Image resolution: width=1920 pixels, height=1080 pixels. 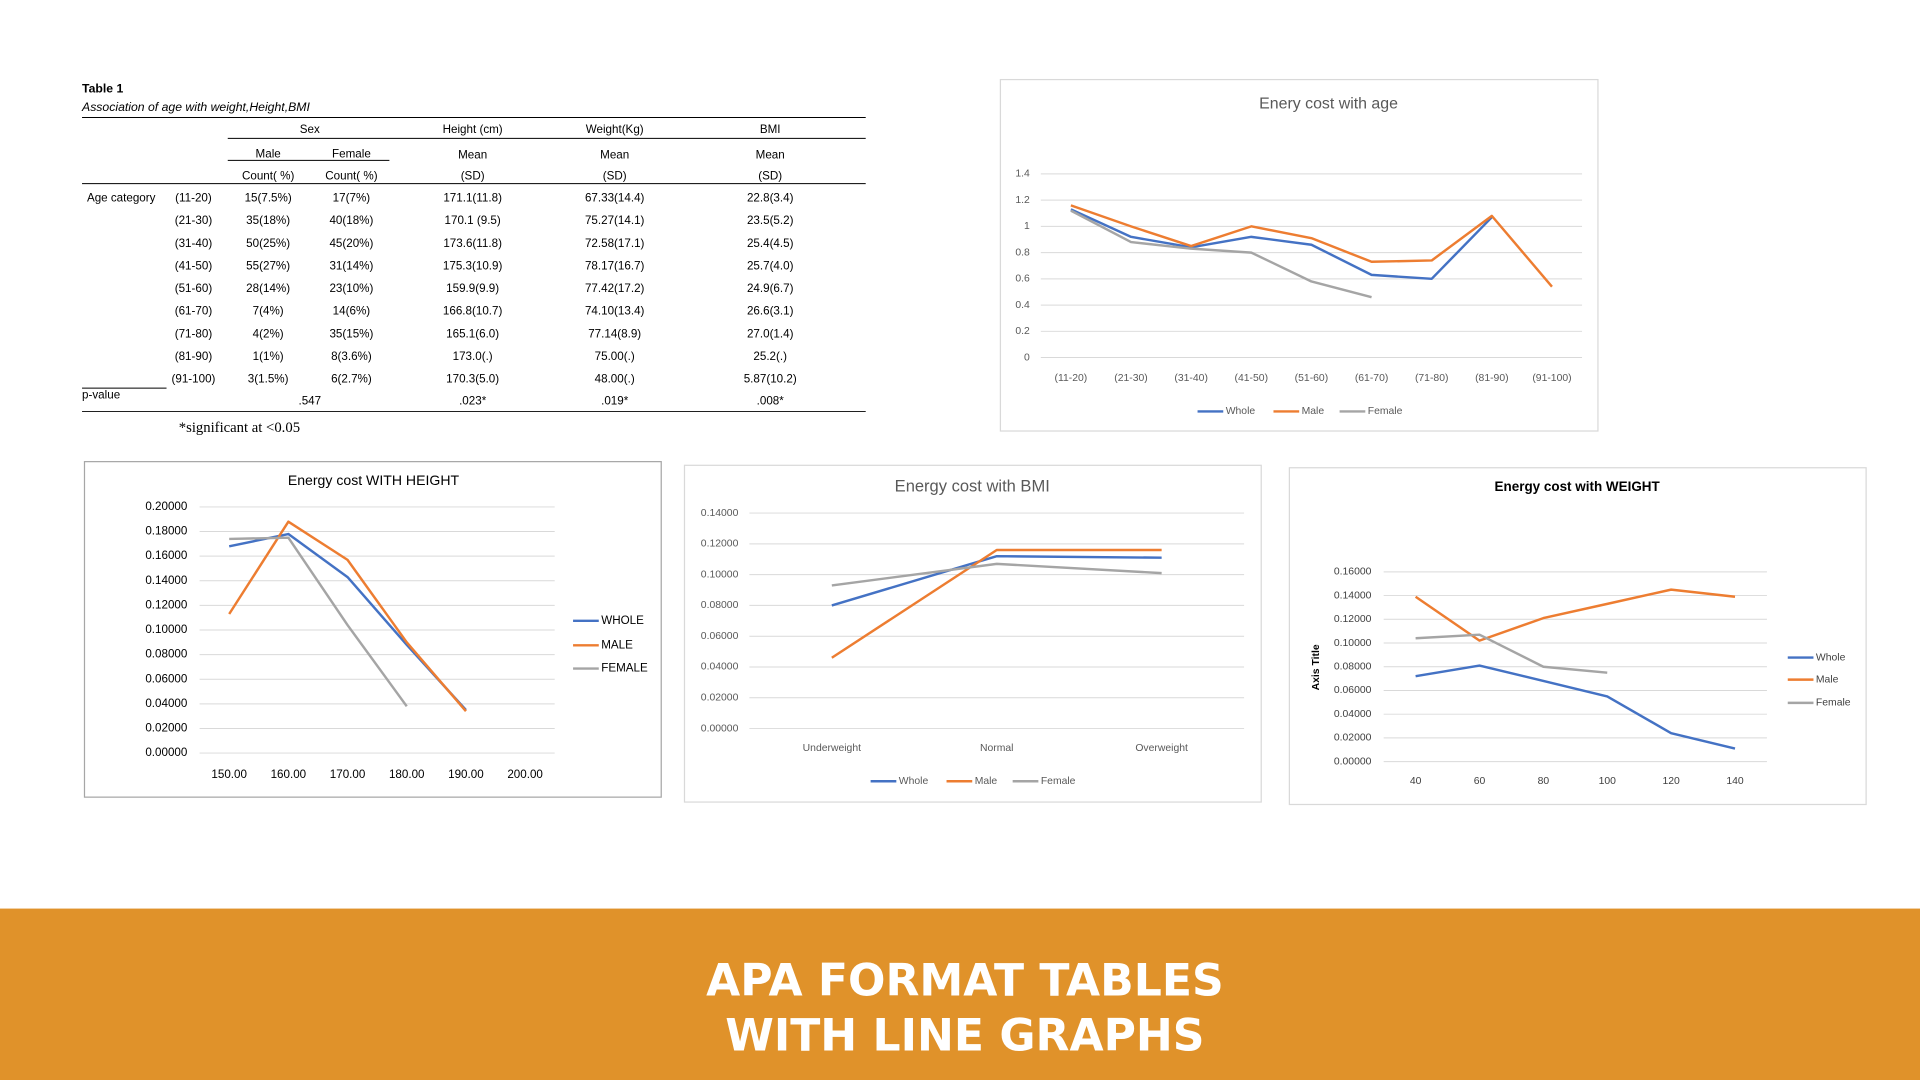 What do you see at coordinates (193, 197) in the screenshot?
I see `table-cell: (11-20)` at bounding box center [193, 197].